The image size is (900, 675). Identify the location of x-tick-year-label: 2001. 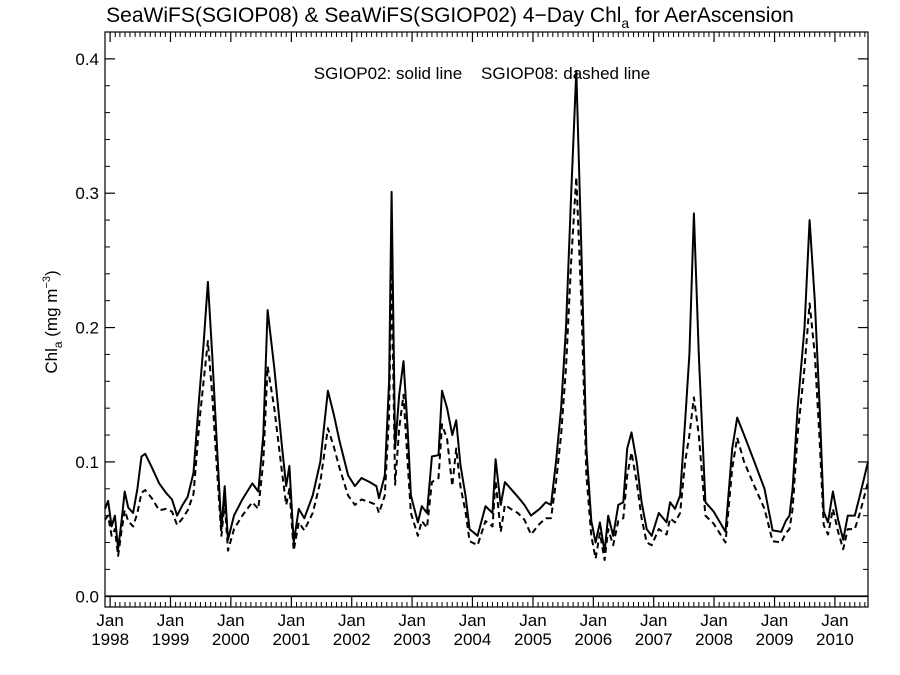
(291, 639).